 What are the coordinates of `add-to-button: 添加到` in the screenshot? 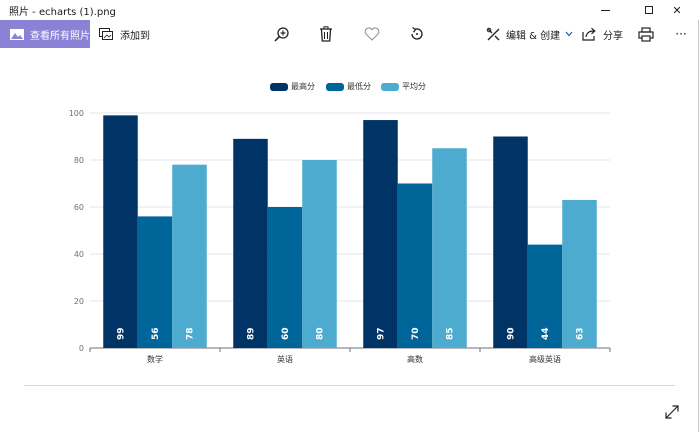 It's located at (124, 34).